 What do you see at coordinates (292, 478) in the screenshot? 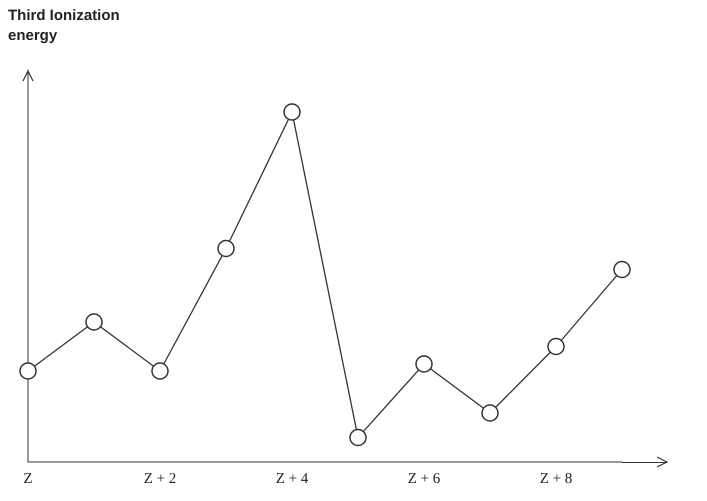
I see `x-tick-label: Z + 4` at bounding box center [292, 478].